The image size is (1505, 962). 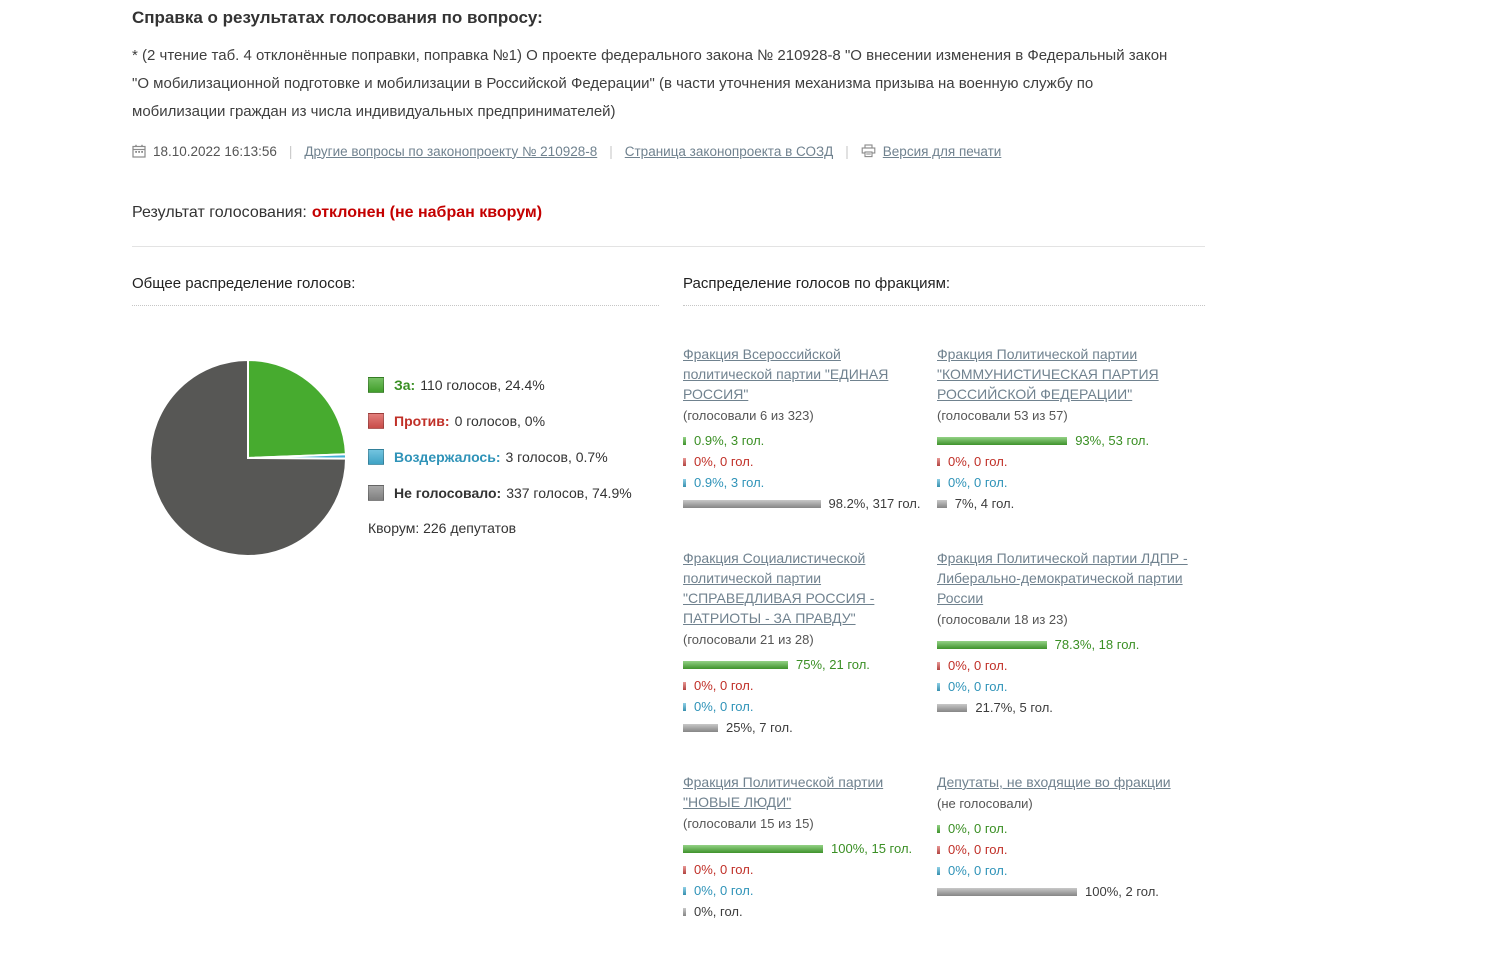 I want to click on link-print-version: Версия для печати, so click(x=931, y=151).